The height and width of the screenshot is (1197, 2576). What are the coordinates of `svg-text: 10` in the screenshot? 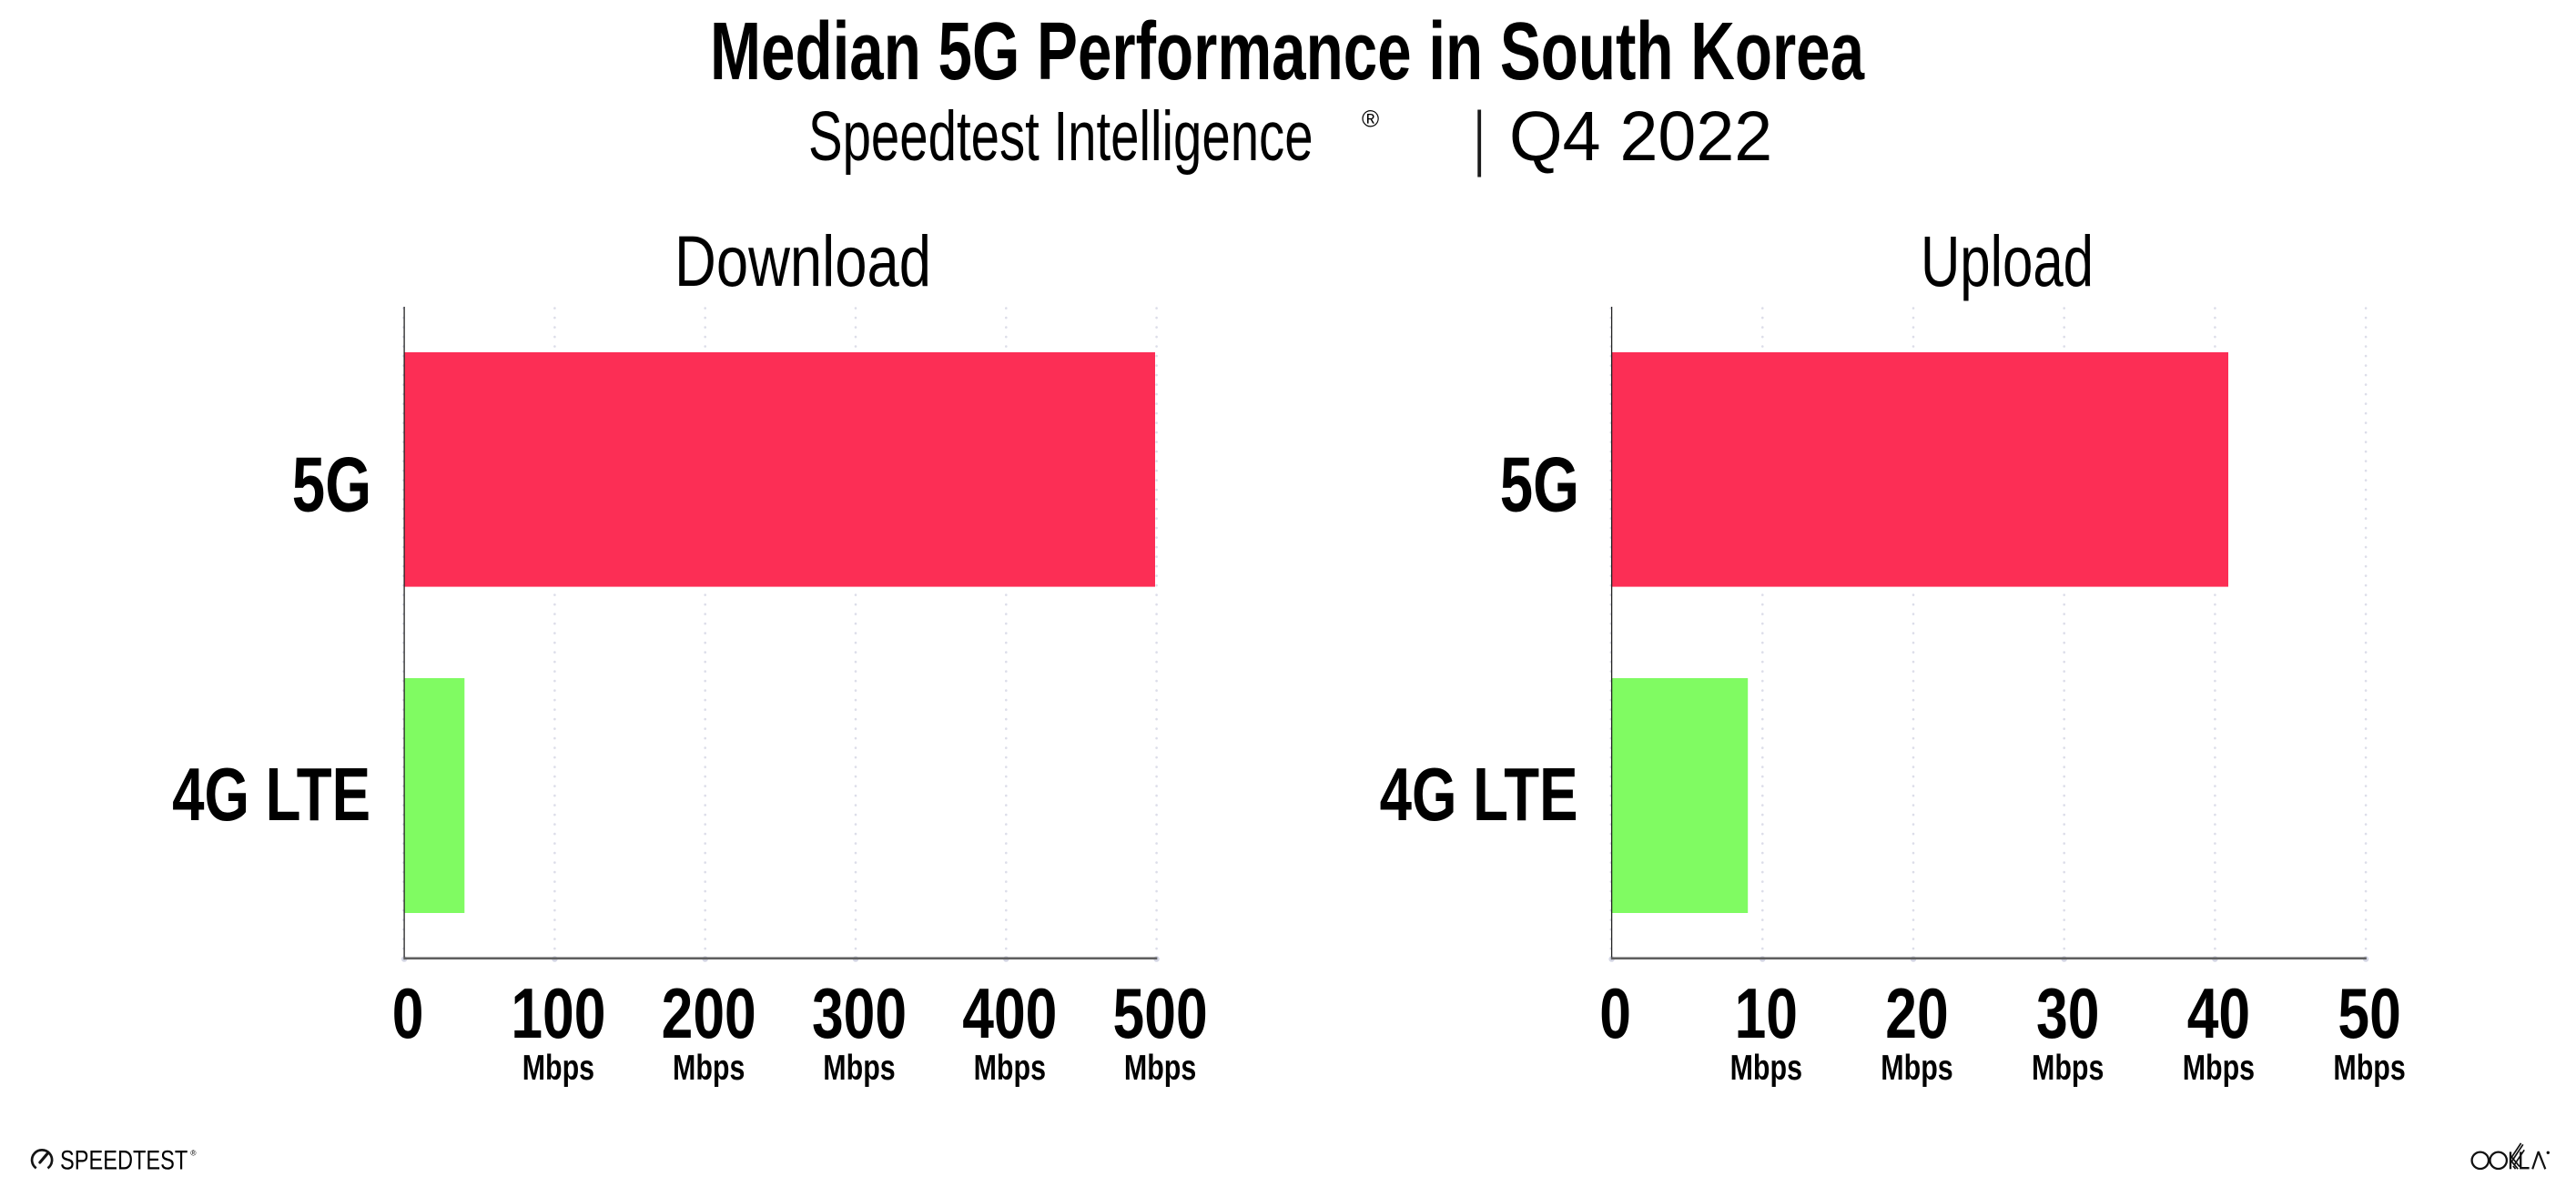 It's located at (1766, 1012).